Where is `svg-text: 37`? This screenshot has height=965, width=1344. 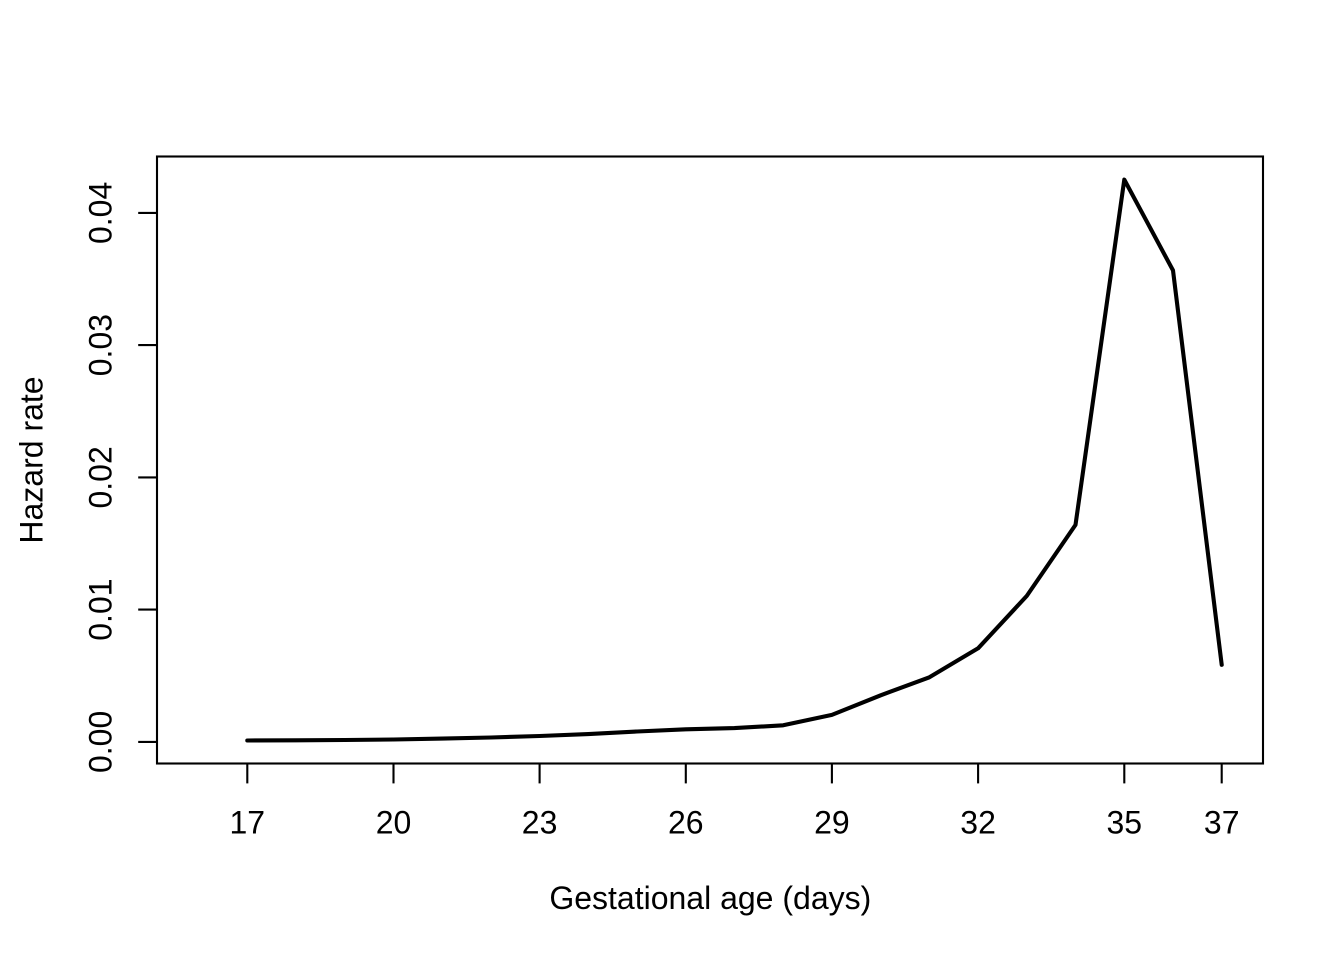
svg-text: 37 is located at coordinates (1222, 822).